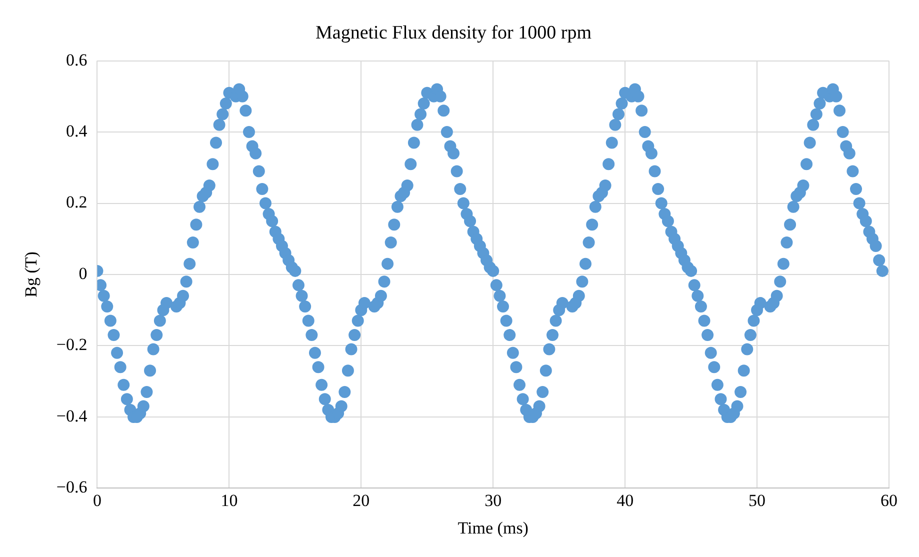 This screenshot has width=919, height=557. What do you see at coordinates (361, 500) in the screenshot?
I see `x-tick-label: 20` at bounding box center [361, 500].